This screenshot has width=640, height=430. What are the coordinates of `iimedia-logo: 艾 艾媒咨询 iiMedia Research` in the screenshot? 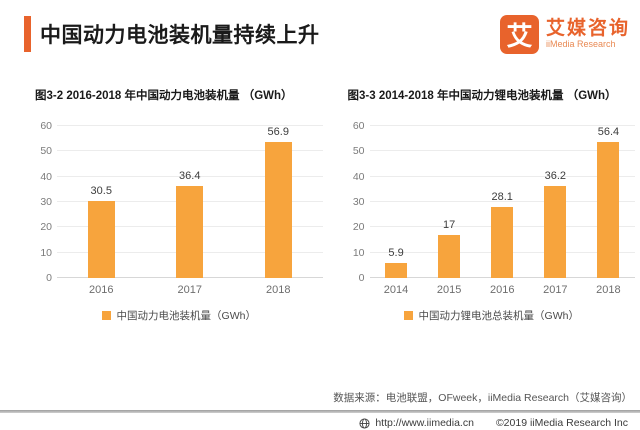 It's located at (564, 34).